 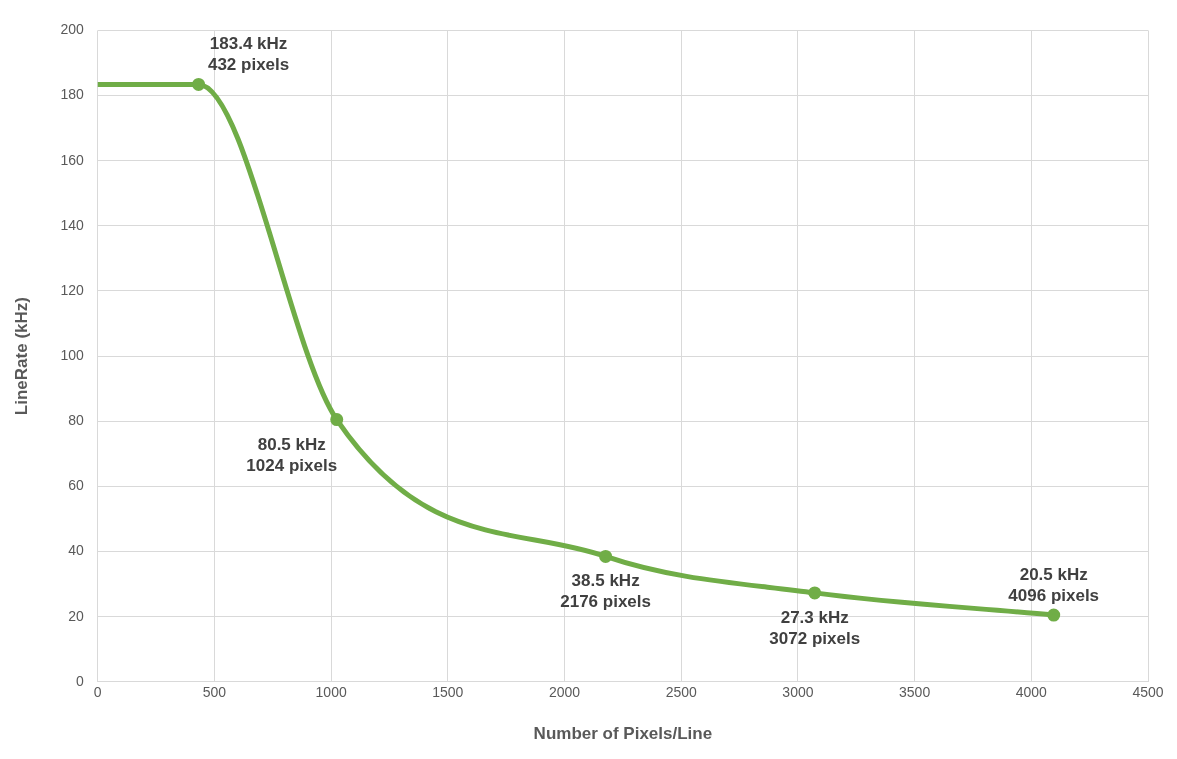 I want to click on x-tick-label: 2500, so click(x=681, y=692).